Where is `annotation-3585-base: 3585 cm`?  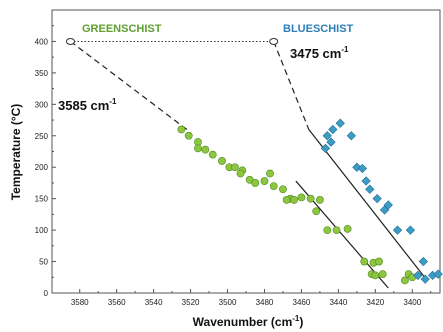 annotation-3585-base: 3585 cm is located at coordinates (83, 105).